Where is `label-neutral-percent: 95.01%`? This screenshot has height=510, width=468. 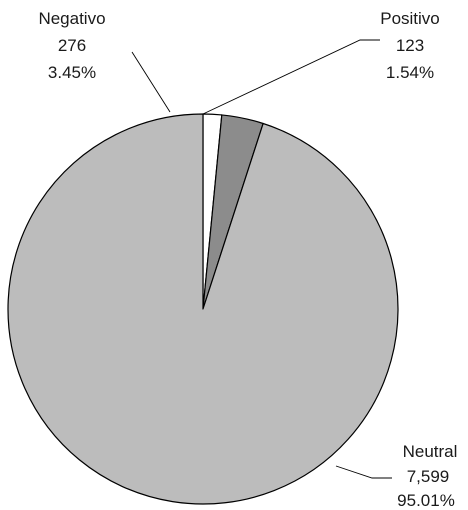 label-neutral-percent: 95.01% is located at coordinates (426, 500).